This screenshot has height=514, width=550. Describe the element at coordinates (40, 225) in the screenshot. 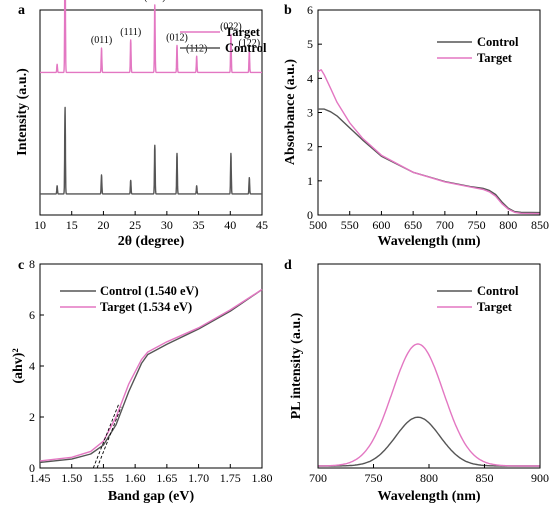

I see `x-tick-label: 10` at that location.